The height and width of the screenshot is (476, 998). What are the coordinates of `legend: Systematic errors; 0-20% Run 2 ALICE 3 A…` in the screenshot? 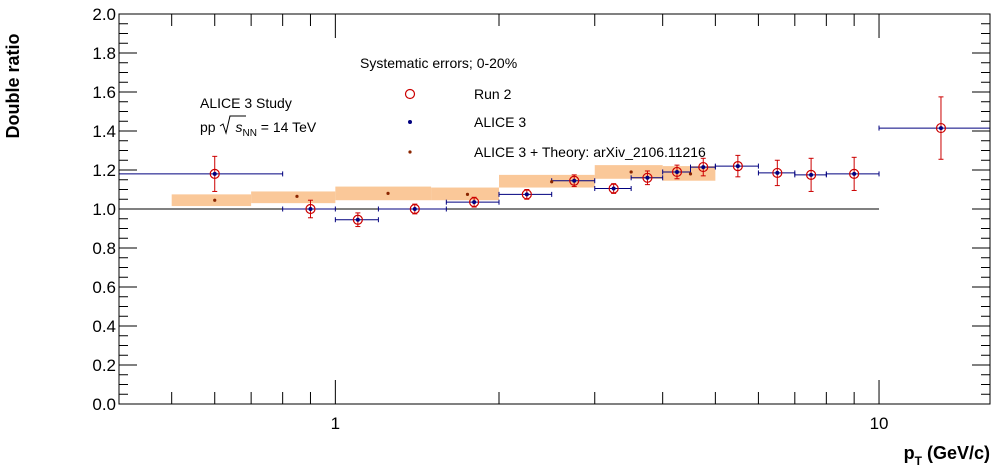 It's located at (533, 107).